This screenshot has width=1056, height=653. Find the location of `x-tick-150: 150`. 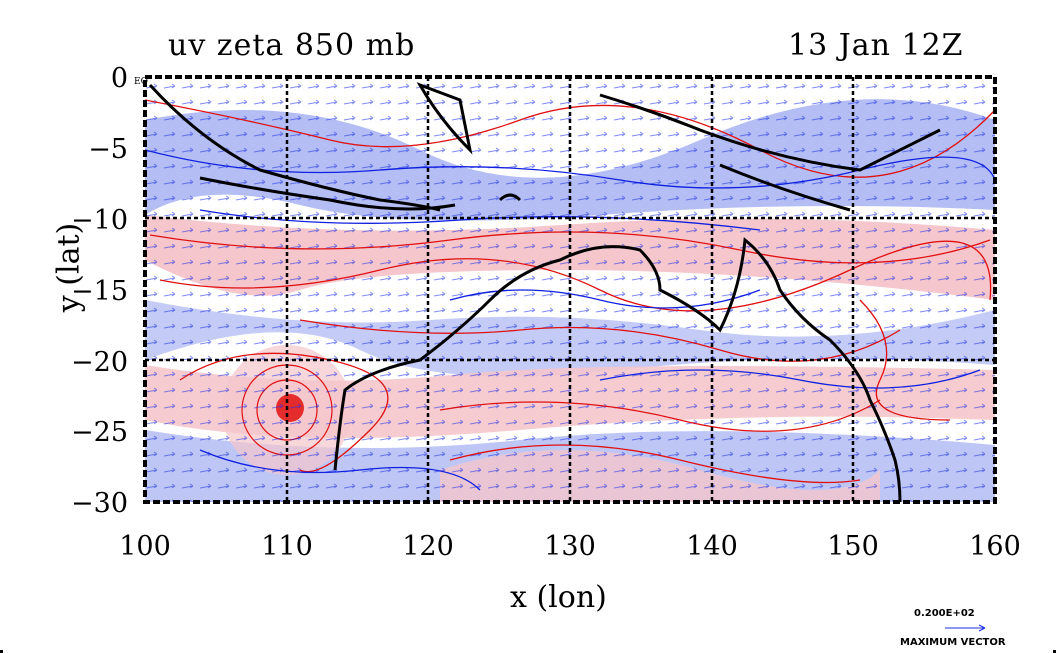

x-tick-150: 150 is located at coordinates (853, 546).